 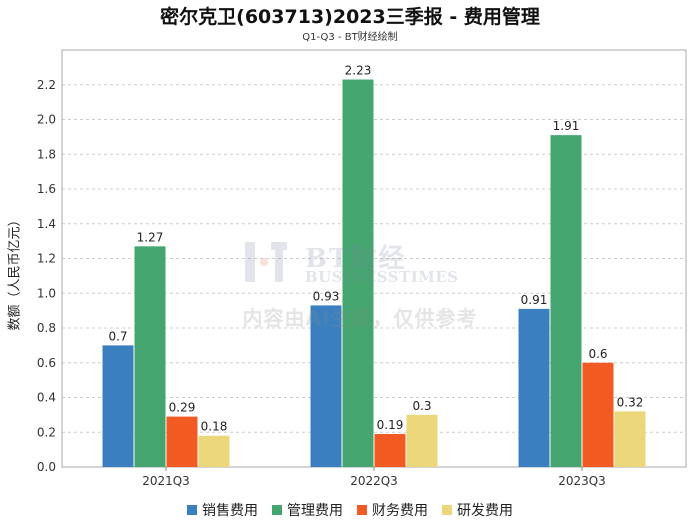 I want to click on data-label: 0.18, so click(x=214, y=427).